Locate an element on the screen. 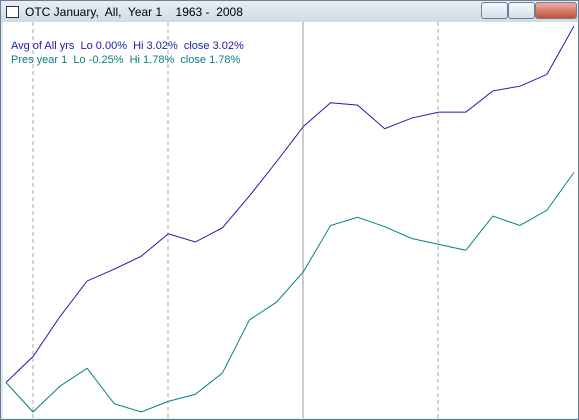 Image resolution: width=579 pixels, height=420 pixels. window-title: OTC January, All, Year 1 1963 - 2008 is located at coordinates (134, 12).